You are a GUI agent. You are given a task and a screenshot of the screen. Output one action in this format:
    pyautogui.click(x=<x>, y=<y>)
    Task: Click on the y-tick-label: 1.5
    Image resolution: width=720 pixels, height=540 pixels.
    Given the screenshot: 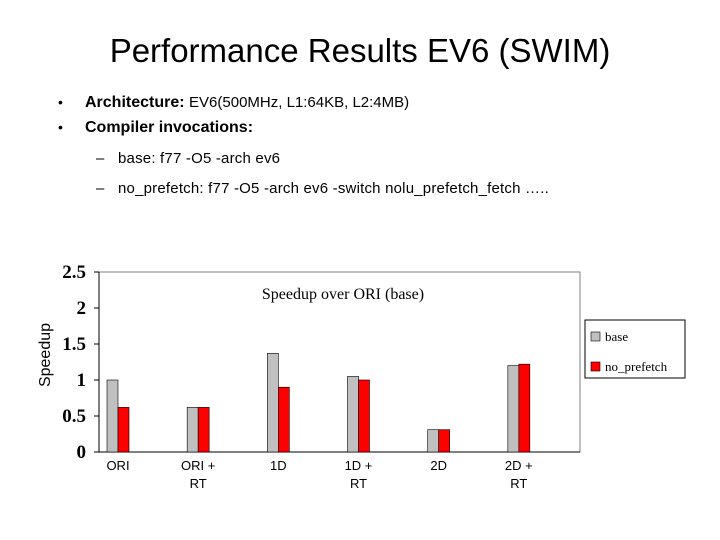 What is the action you would take?
    pyautogui.click(x=74, y=344)
    